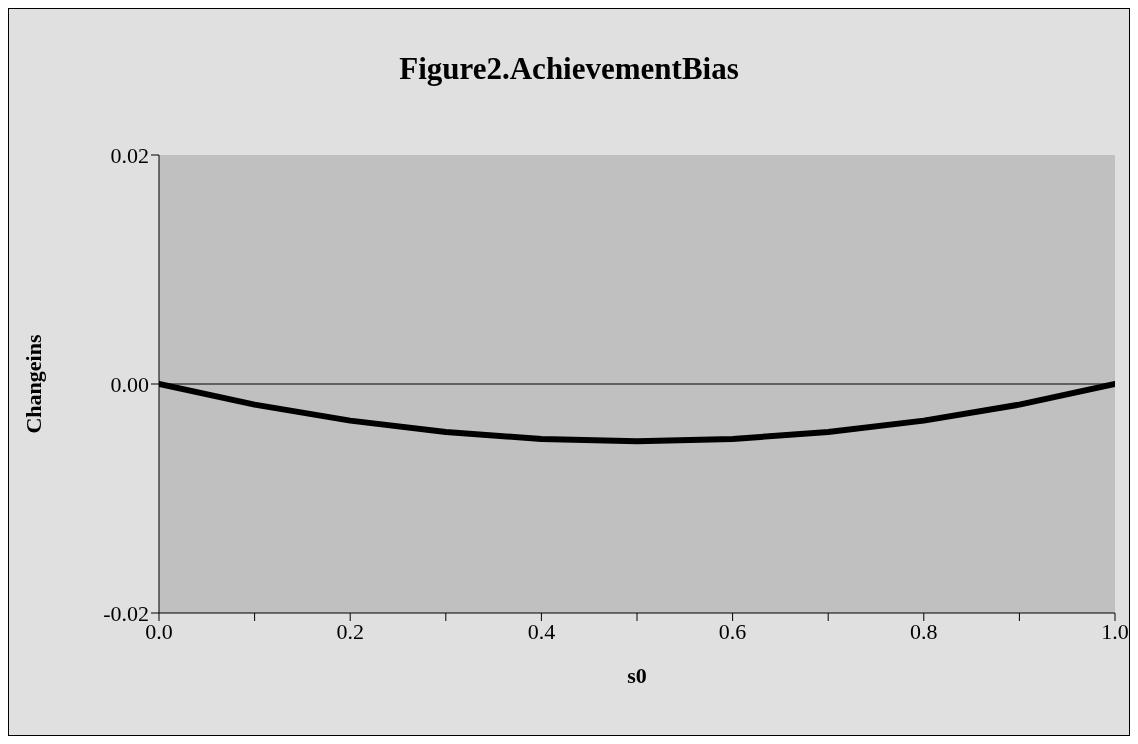  What do you see at coordinates (569, 69) in the screenshot?
I see `chart-title: Figure2.AchievementBias` at bounding box center [569, 69].